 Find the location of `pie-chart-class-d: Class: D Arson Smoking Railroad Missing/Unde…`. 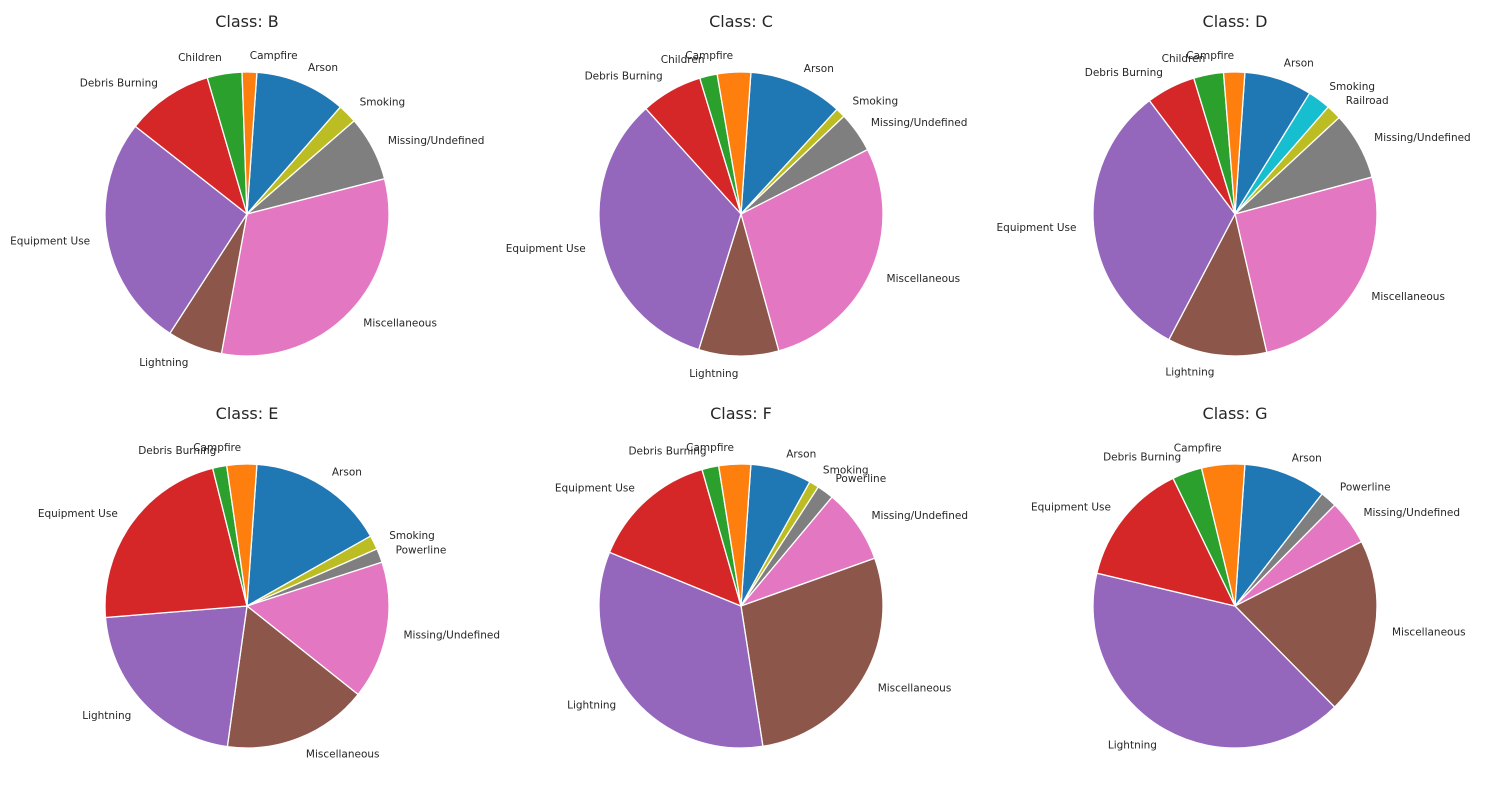

pie-chart-class-d: Class: D Arson Smoking Railroad Missing/Unde… is located at coordinates (1234, 195).